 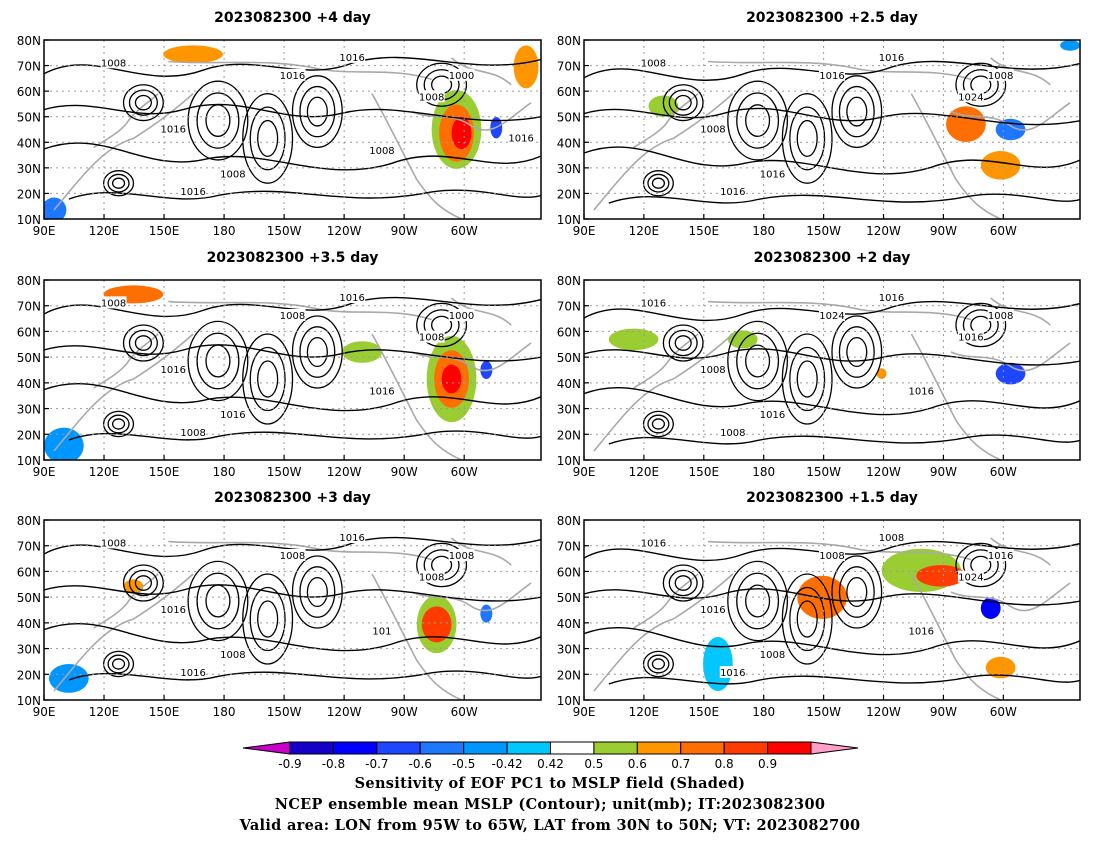 What do you see at coordinates (584, 472) in the screenshot?
I see `x-tick-label: 90E` at bounding box center [584, 472].